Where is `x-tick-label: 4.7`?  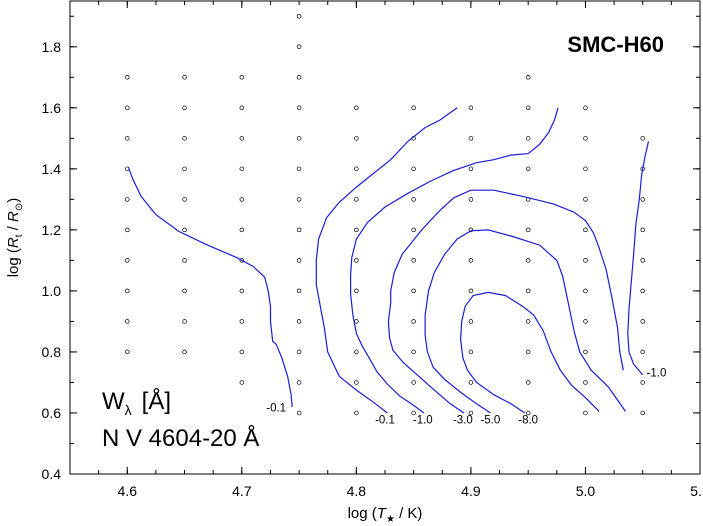 x-tick-label: 4.7 is located at coordinates (242, 491).